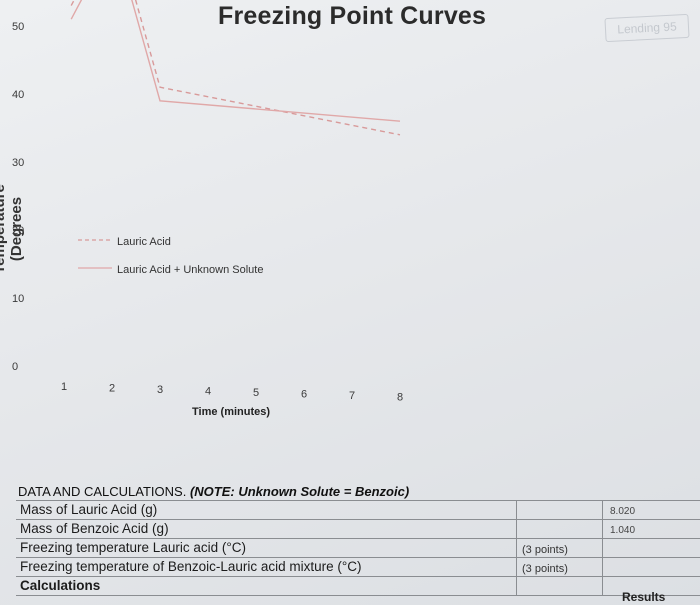 The image size is (700, 605). What do you see at coordinates (232, 392) in the screenshot?
I see `x-ticks: 1 2 3 4 5 6 7 8` at bounding box center [232, 392].